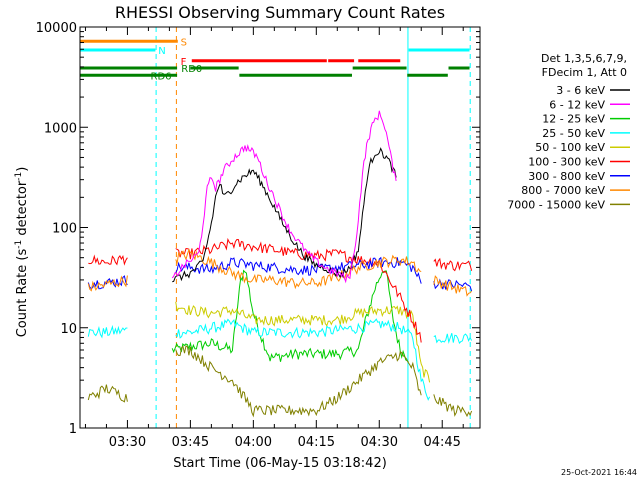  Describe the element at coordinates (56, 28) in the screenshot. I see `y-tick-label-4: 10000` at that location.